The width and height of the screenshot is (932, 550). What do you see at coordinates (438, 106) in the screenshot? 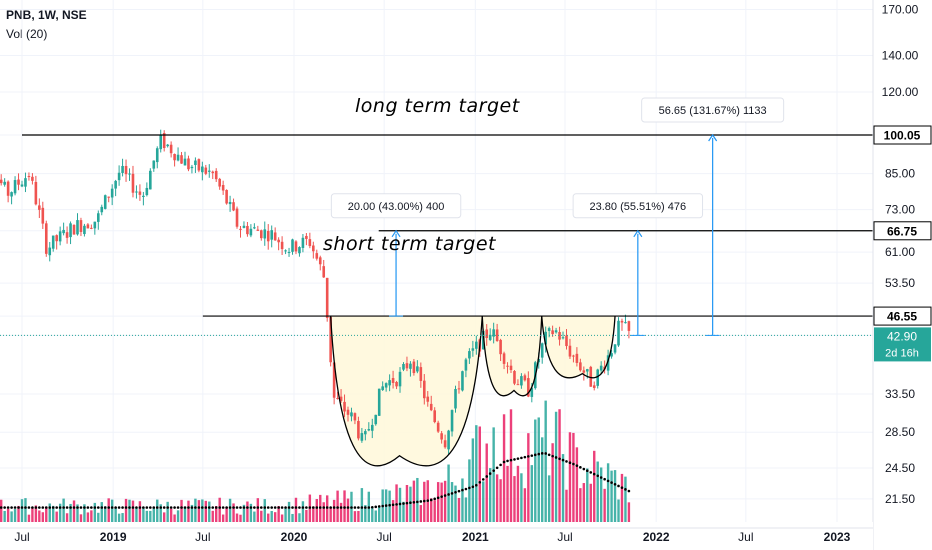
I see `annotation-long-term-target: long term target` at bounding box center [438, 106].